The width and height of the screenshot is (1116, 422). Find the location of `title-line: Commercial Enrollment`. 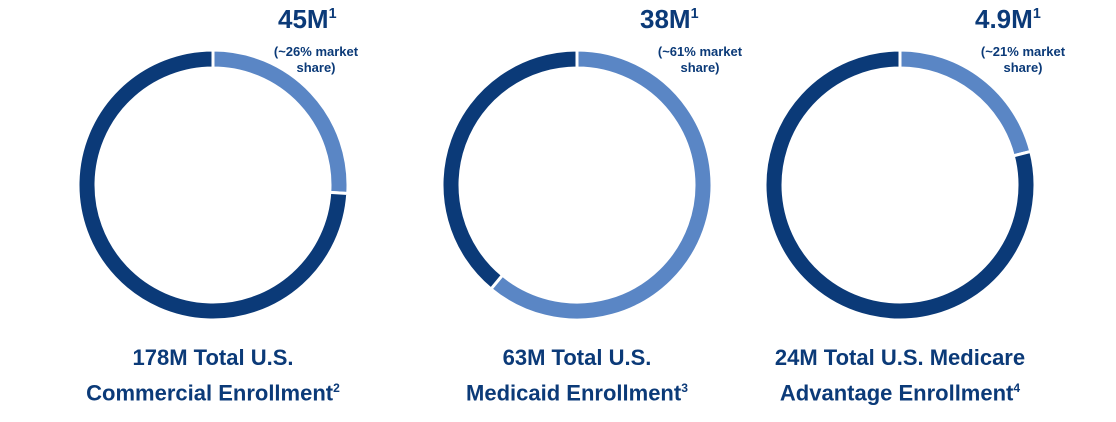

title-line: Commercial Enrollment is located at coordinates (210, 393).